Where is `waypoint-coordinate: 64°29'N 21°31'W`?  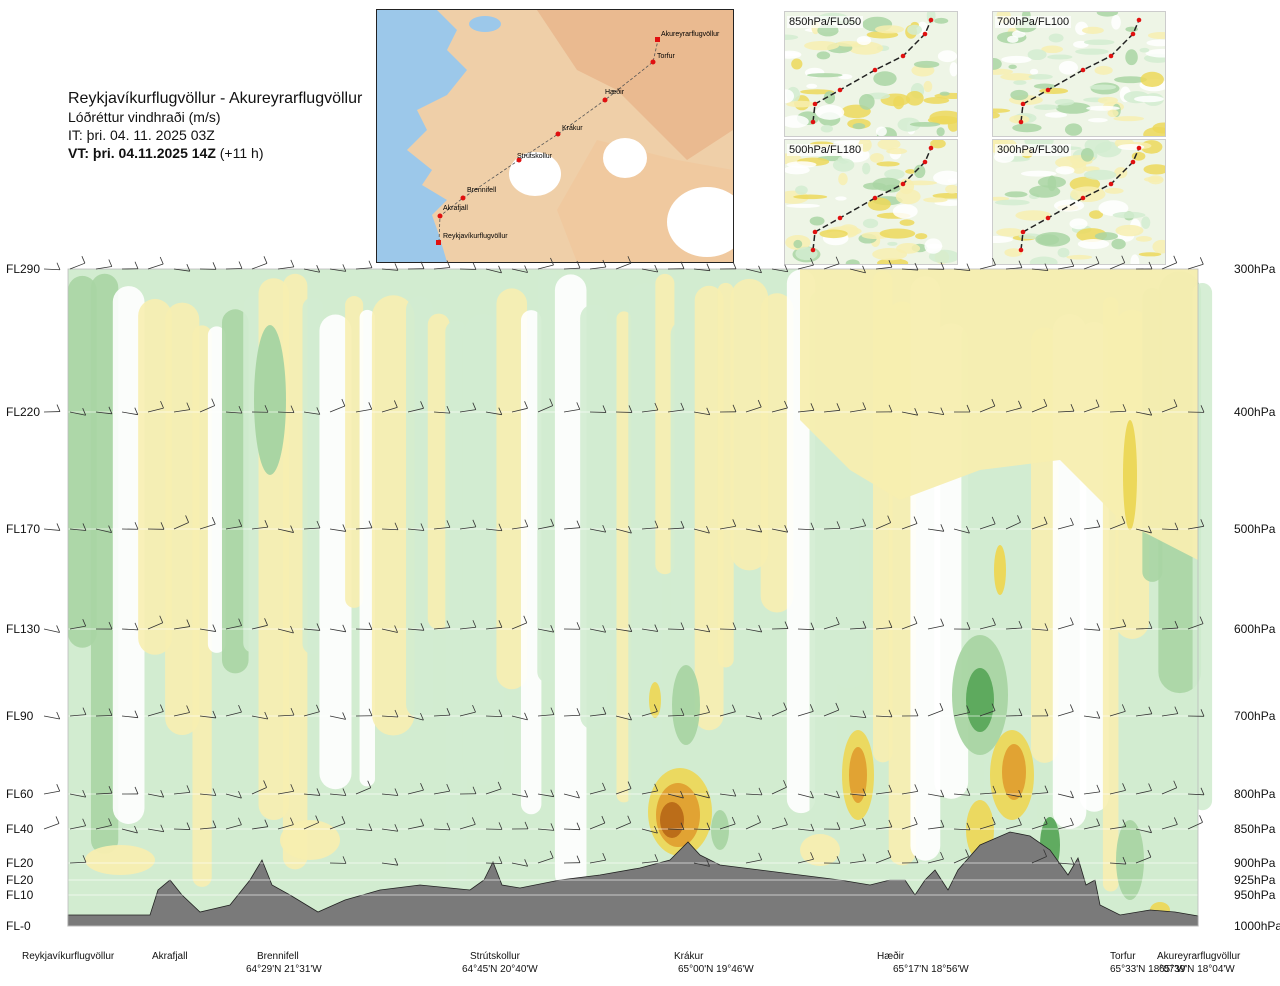
waypoint-coordinate: 64°29'N 21°31'W is located at coordinates (284, 969).